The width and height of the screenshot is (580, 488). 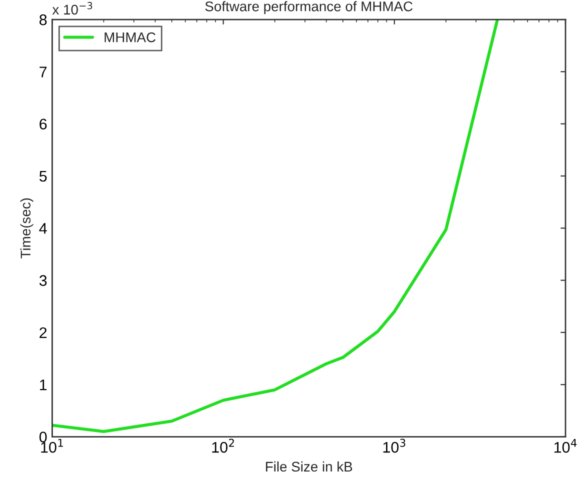 I want to click on y-tick-label: 7, so click(x=43, y=72).